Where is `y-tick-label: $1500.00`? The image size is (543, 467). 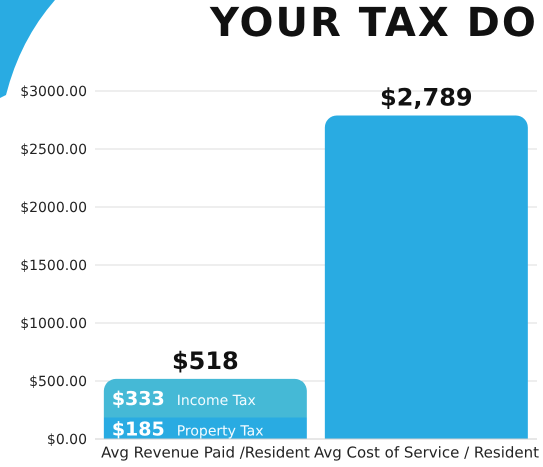
y-tick-label: $1500.00 is located at coordinates (53, 266).